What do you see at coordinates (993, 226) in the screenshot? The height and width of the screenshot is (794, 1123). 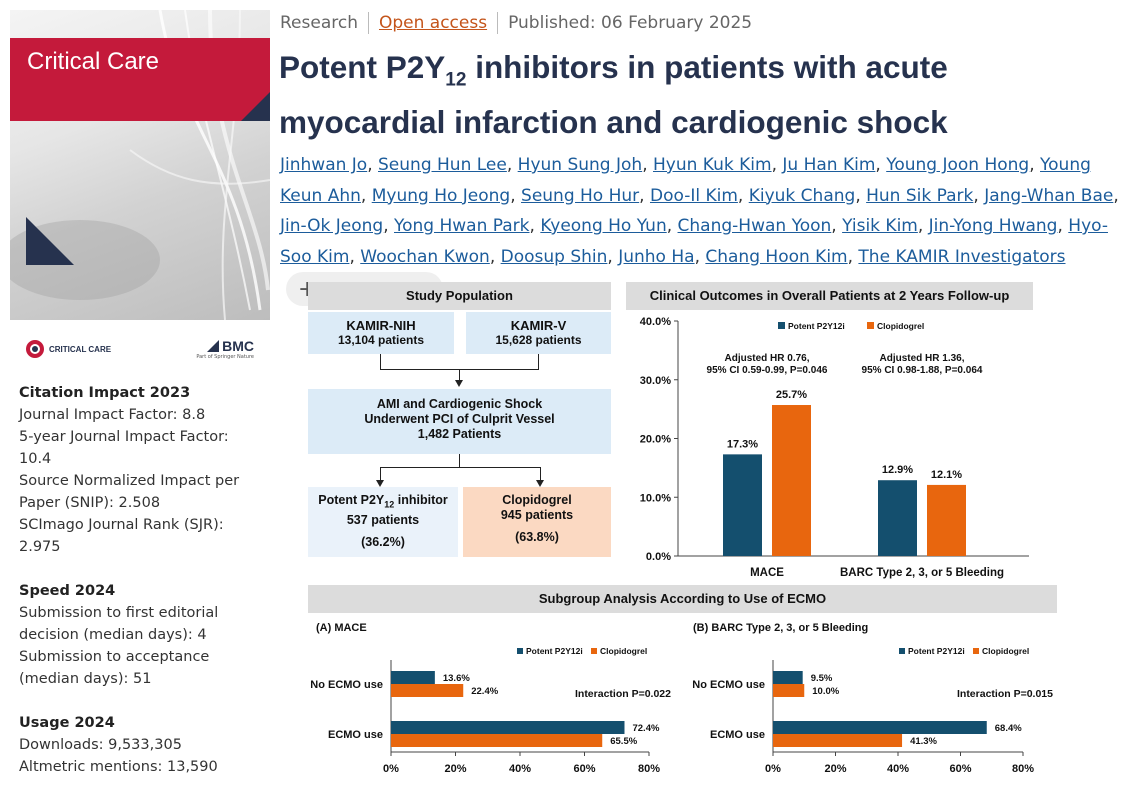 I see `author-link: Jin-Yong Hwang` at bounding box center [993, 226].